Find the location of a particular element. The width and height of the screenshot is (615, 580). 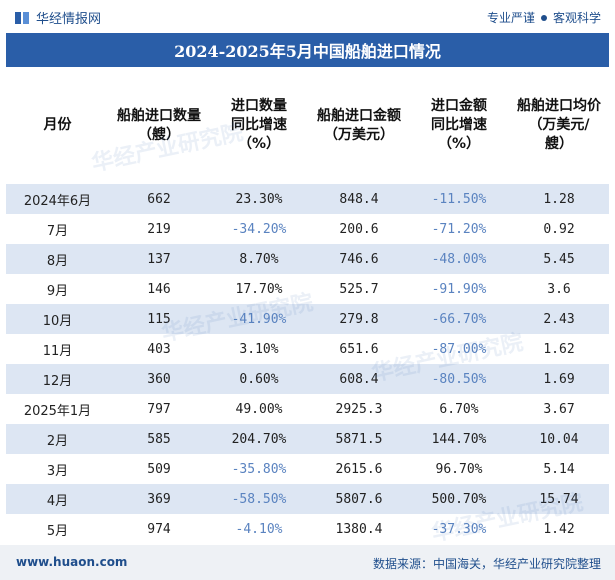

brand-name: 华经情报网 is located at coordinates (69, 19).